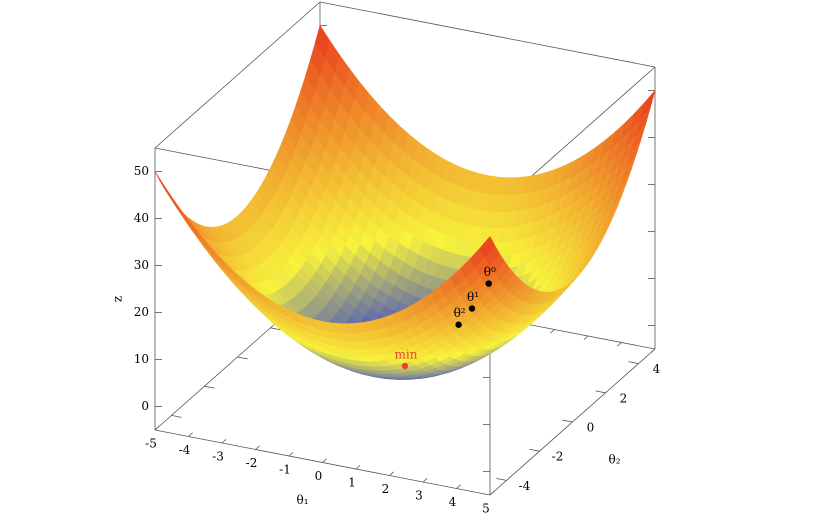 The image size is (830, 525). Describe the element at coordinates (285, 470) in the screenshot. I see `x-tick-label: -1` at that location.